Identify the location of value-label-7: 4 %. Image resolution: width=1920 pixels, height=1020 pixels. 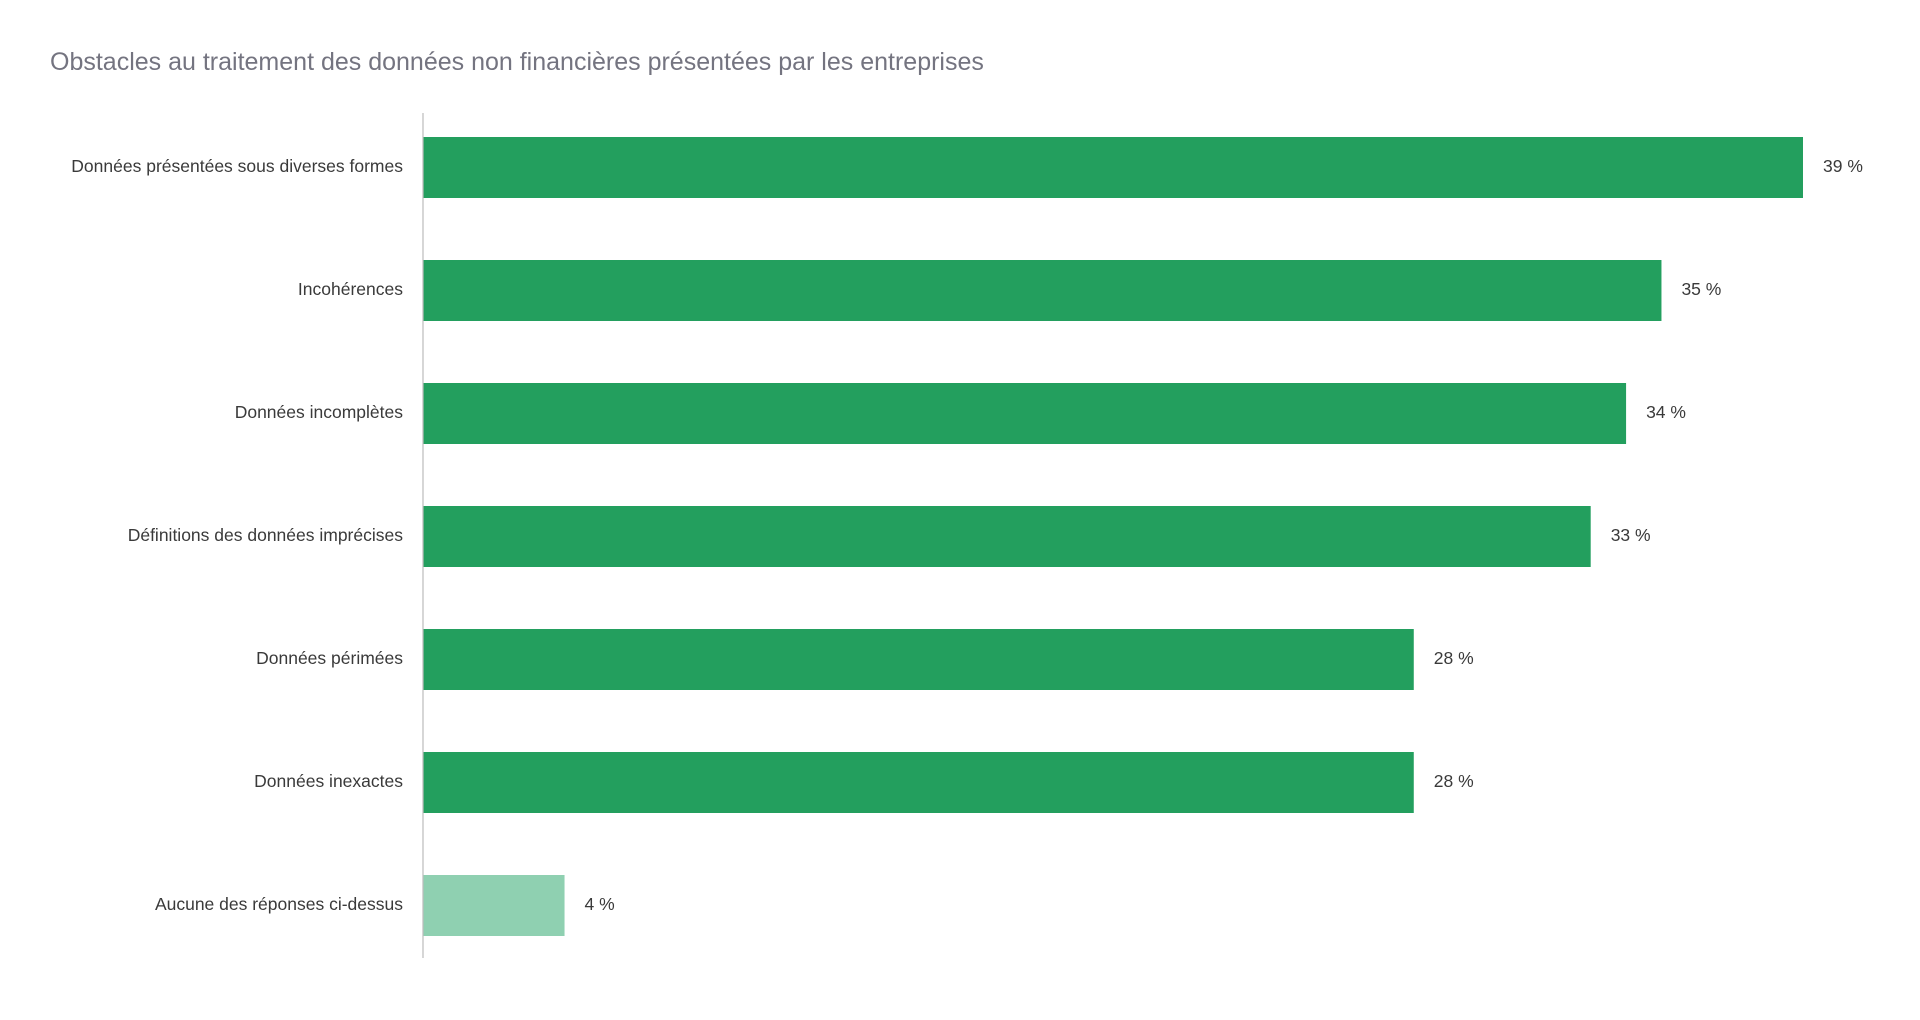
(600, 904).